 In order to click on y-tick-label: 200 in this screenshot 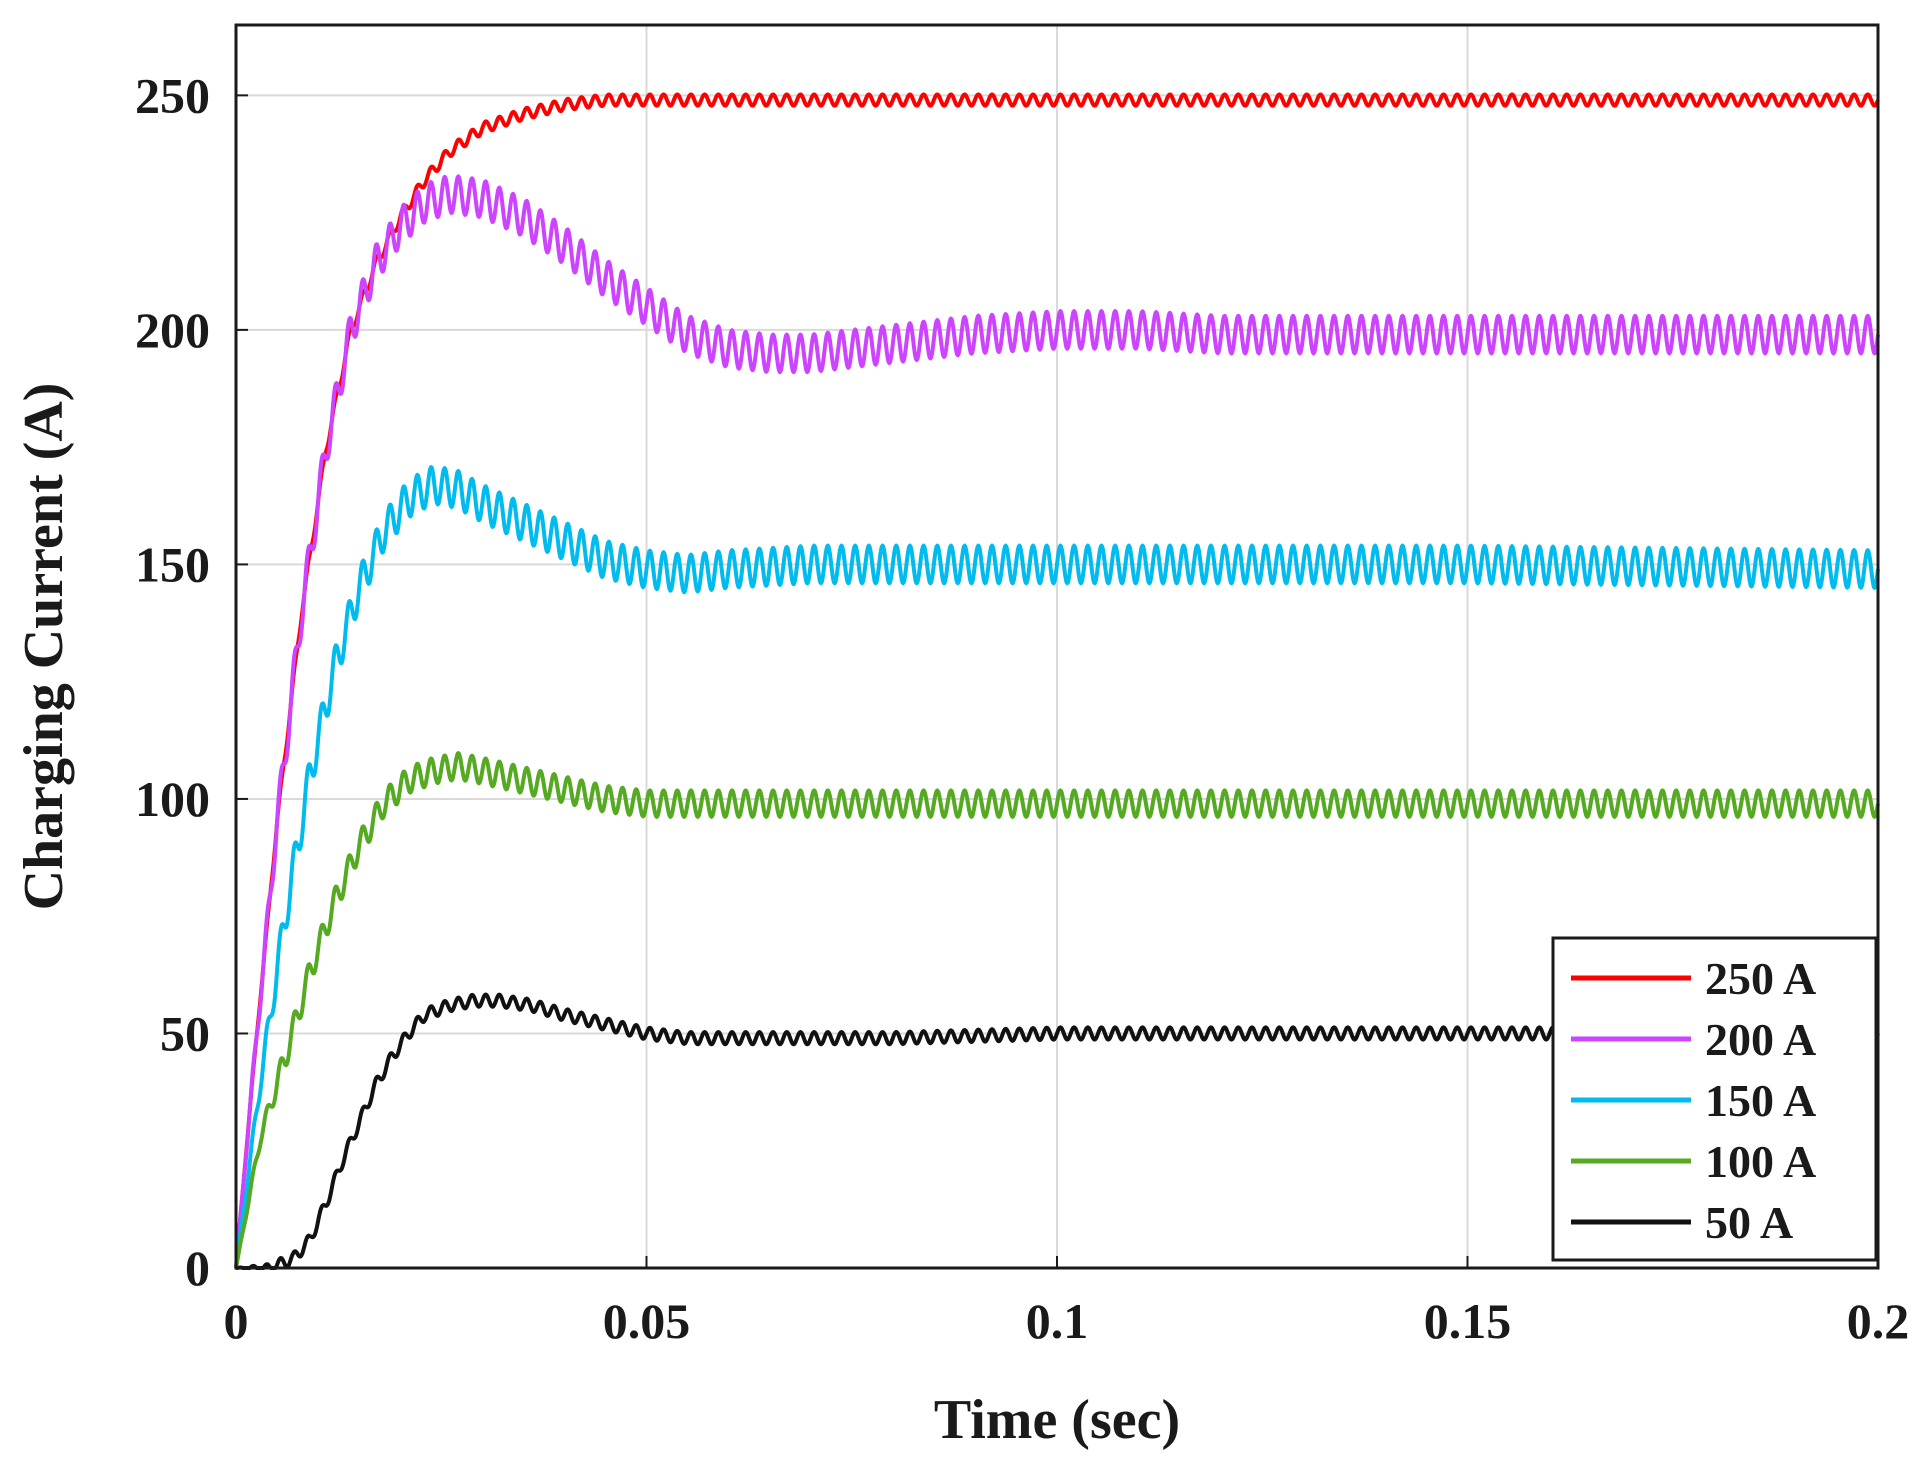, I will do `click(172, 330)`.